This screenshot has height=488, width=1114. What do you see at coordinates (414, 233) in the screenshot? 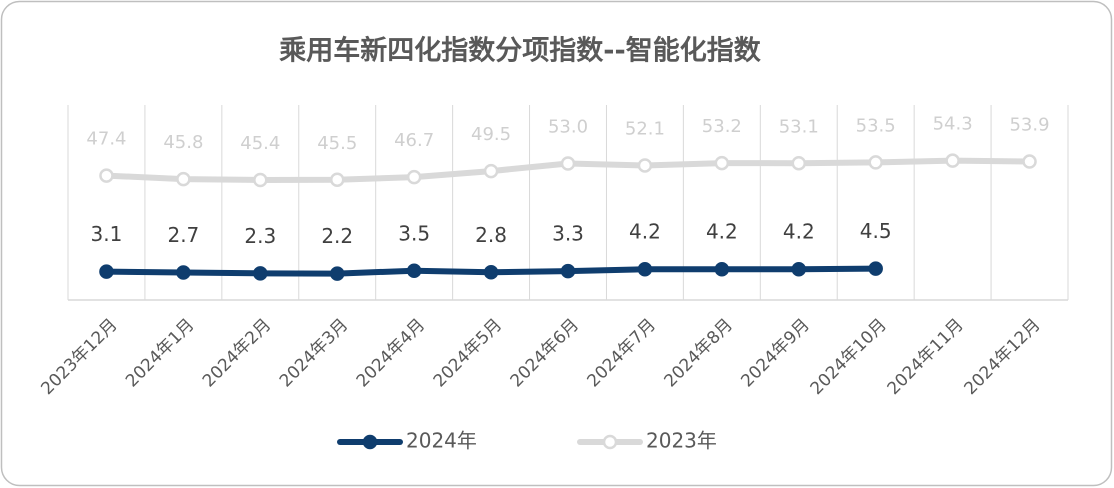
I see `data-label: 3.5` at bounding box center [414, 233].